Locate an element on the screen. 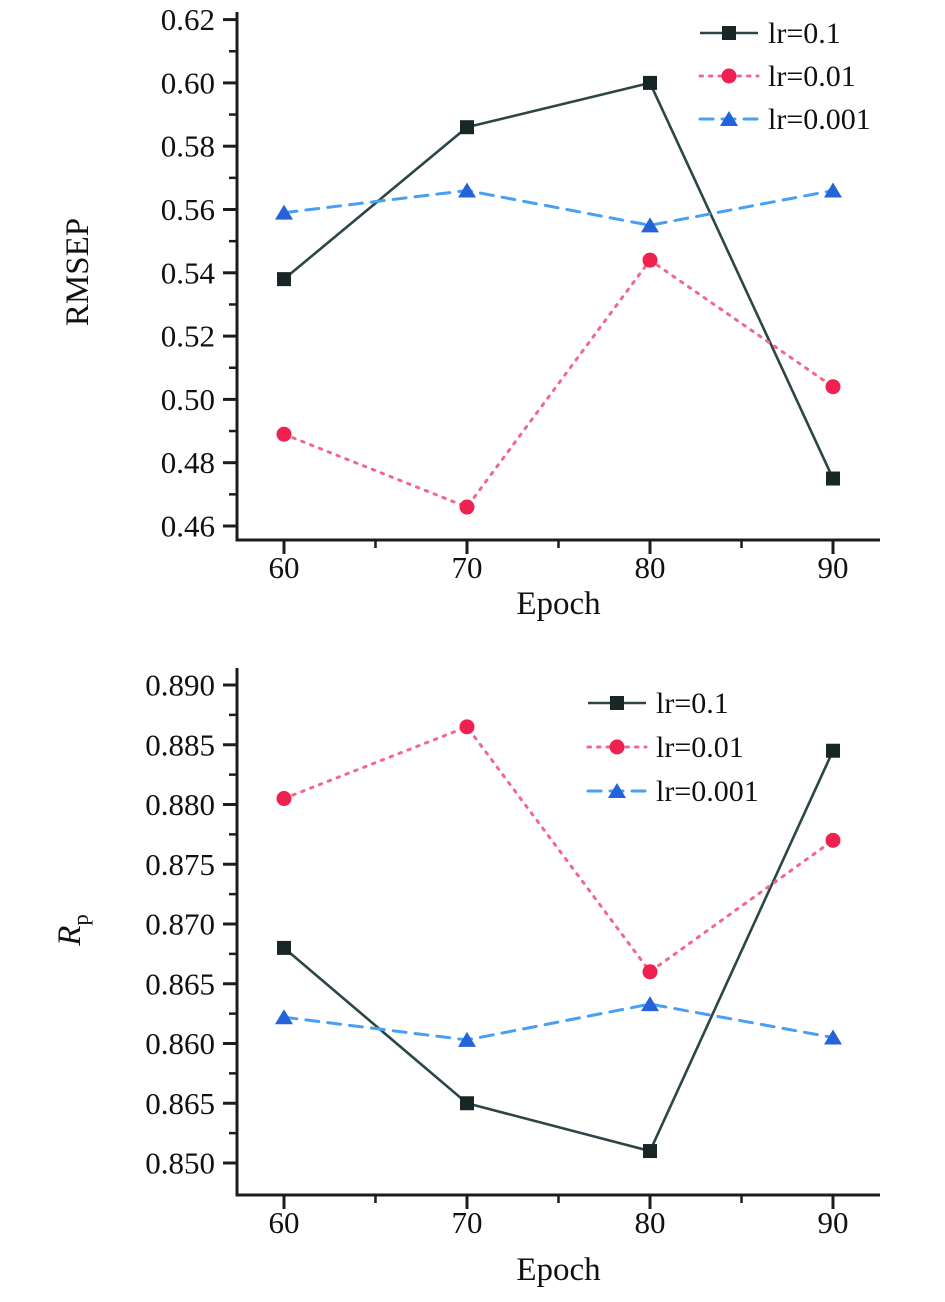 This screenshot has width=945, height=1302. y-tick-label: 0.58 is located at coordinates (188, 146).